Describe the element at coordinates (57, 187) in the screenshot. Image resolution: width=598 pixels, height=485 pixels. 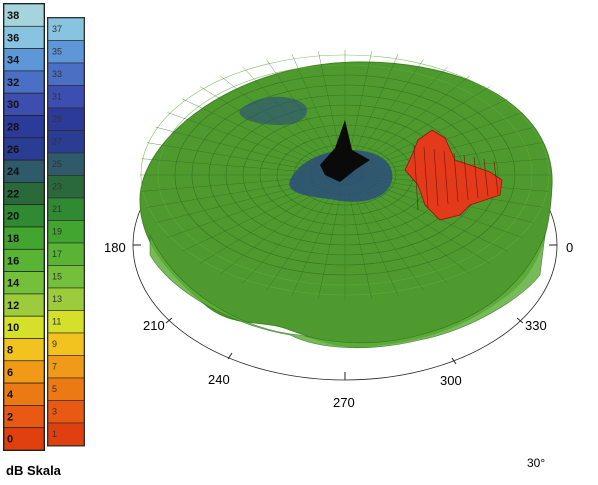
I see `scale-back-label: 23` at that location.